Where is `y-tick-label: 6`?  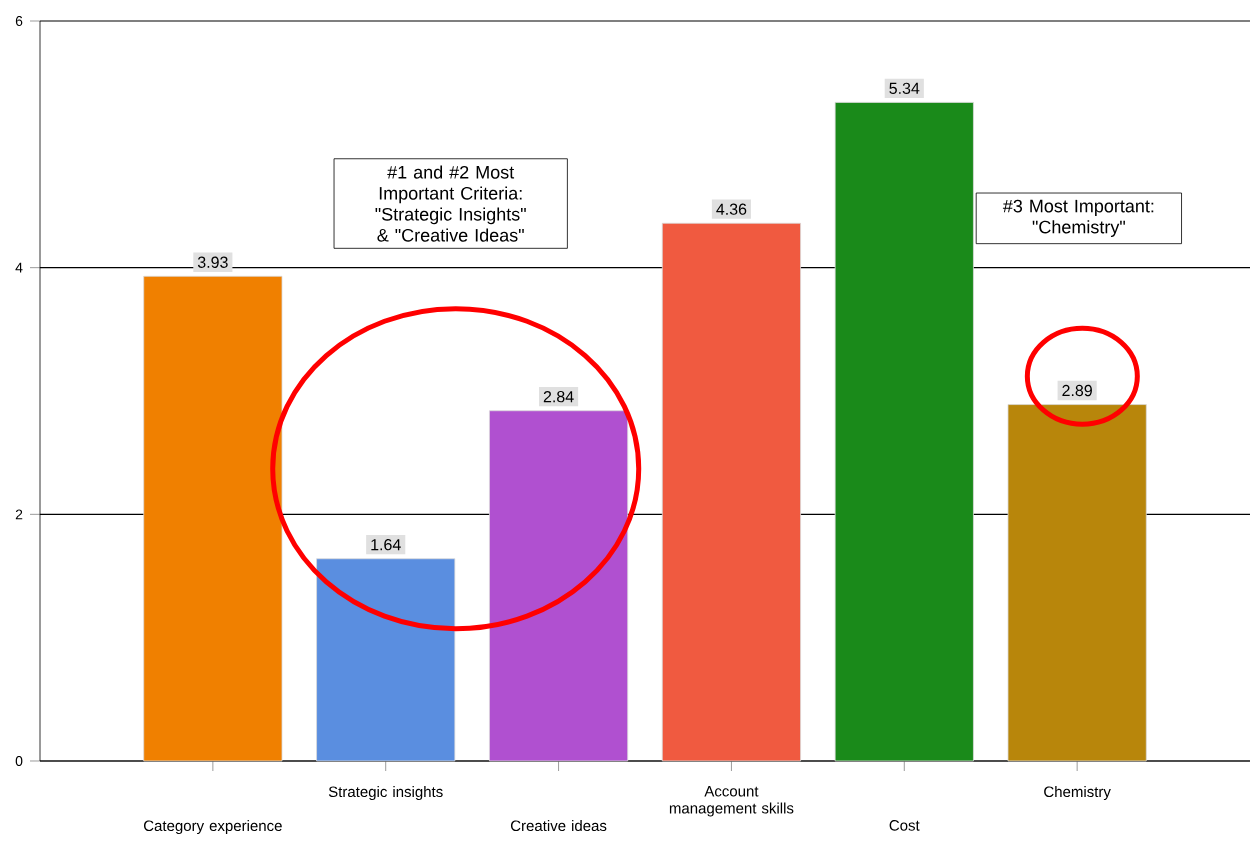 y-tick-label: 6 is located at coordinates (19, 21).